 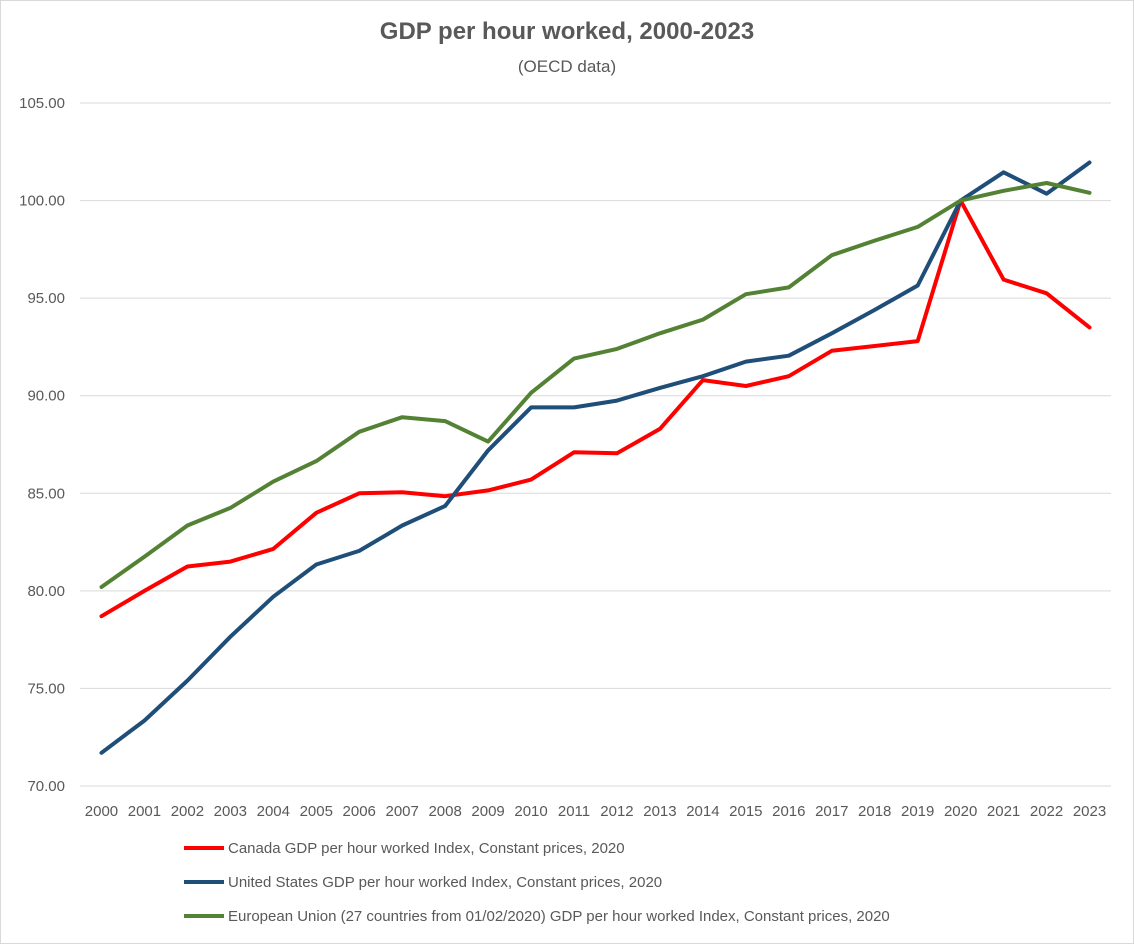 I want to click on x-tick-label: 2001, so click(x=144, y=811).